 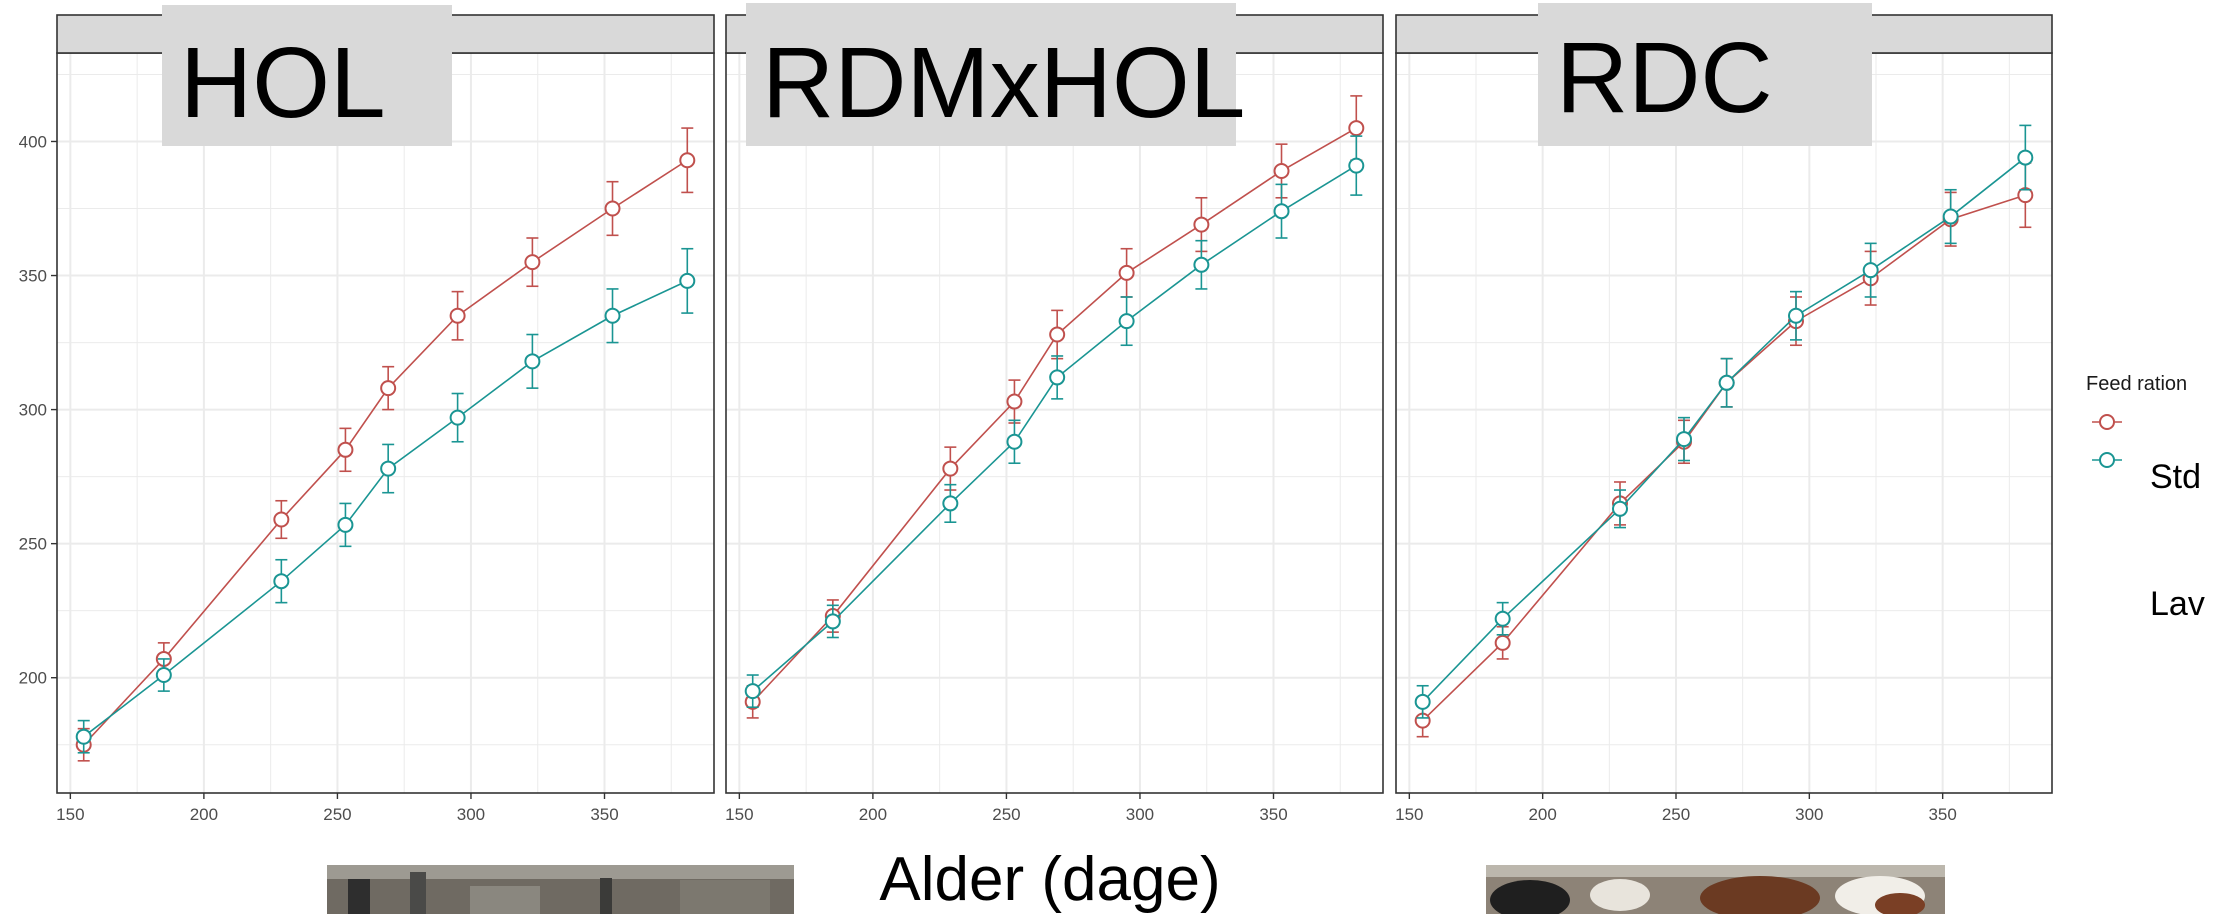 What do you see at coordinates (33, 410) in the screenshot?
I see `y-tick-label: 300` at bounding box center [33, 410].